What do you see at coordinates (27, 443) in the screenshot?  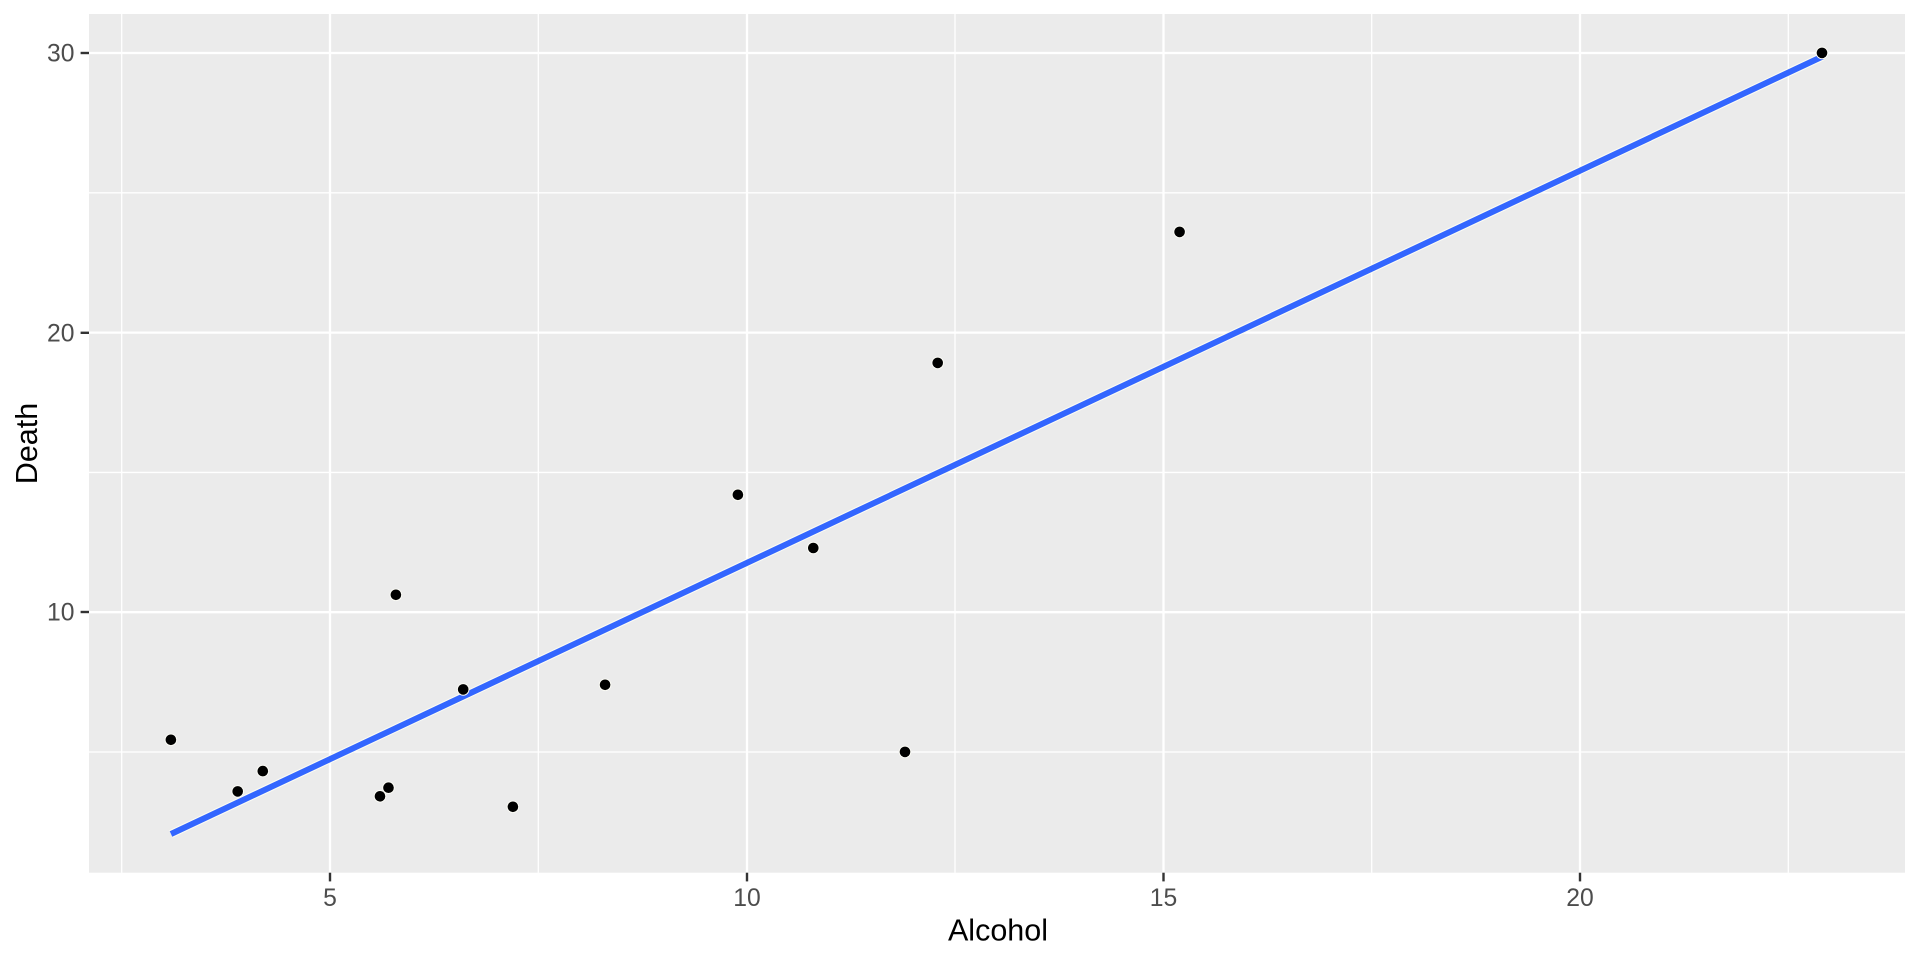 I see `svg-text: Death` at bounding box center [27, 443].